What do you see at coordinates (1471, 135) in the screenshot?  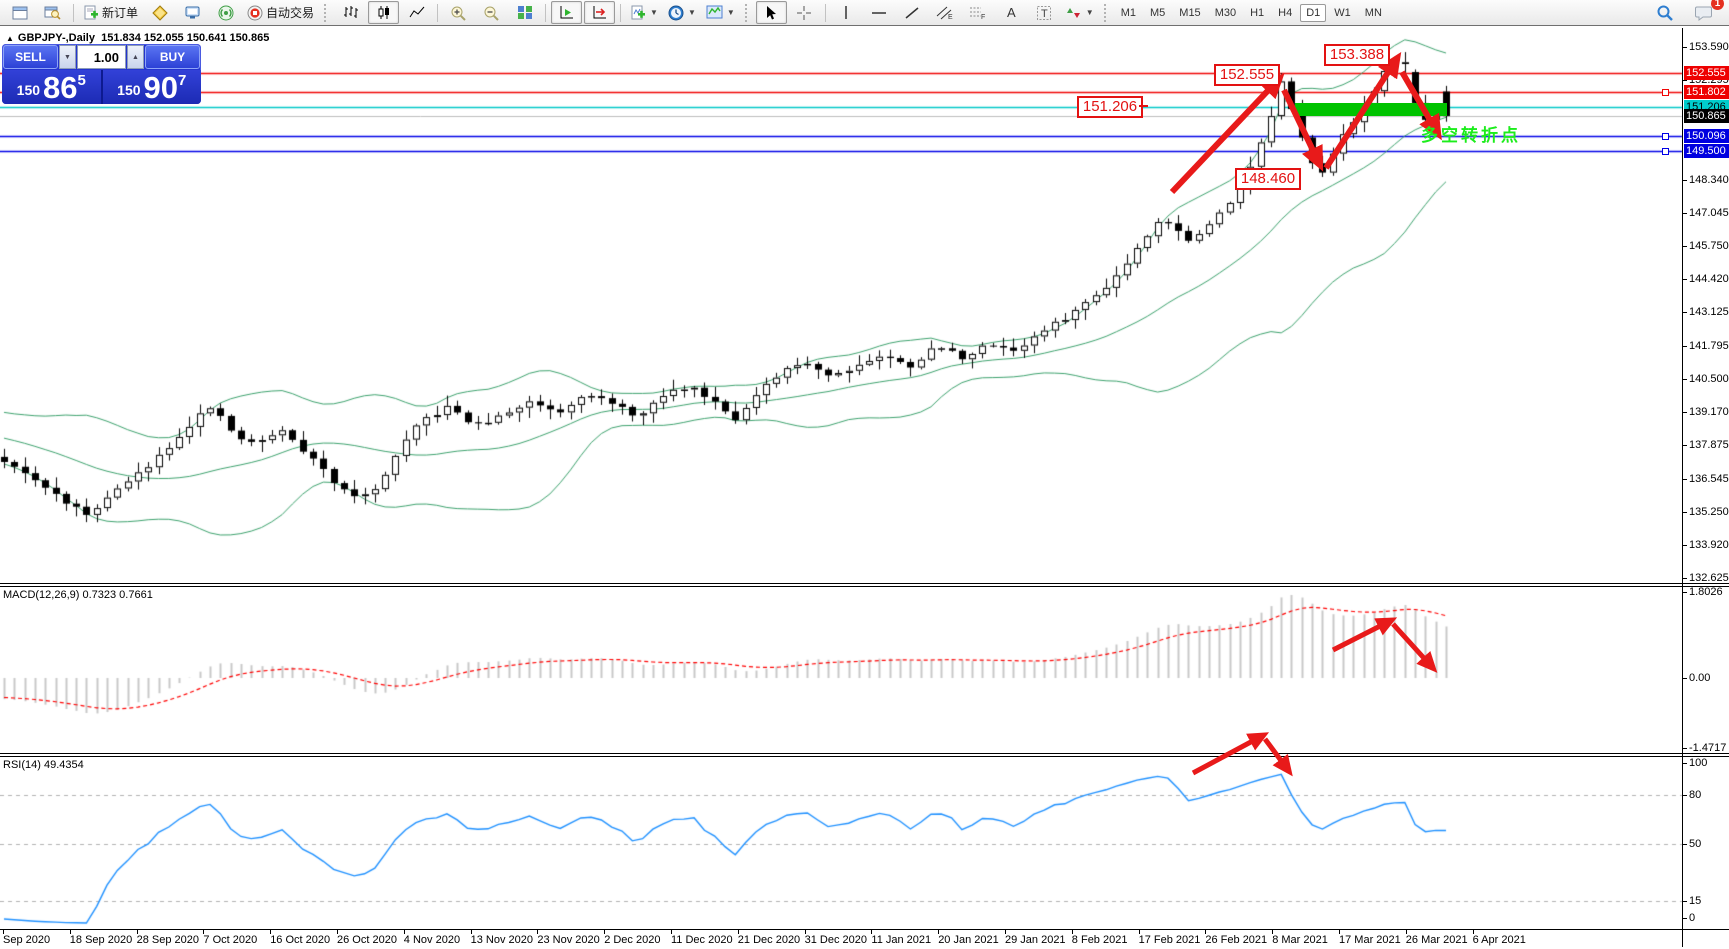 I see `turning-point-note: 多空转折点` at bounding box center [1471, 135].